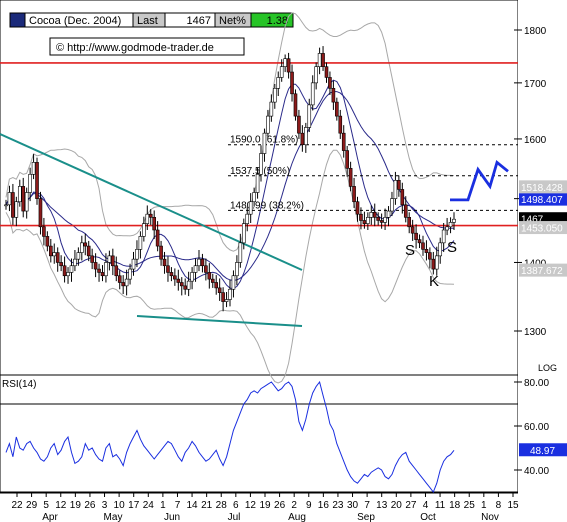  Describe the element at coordinates (426, 505) in the screenshot. I see `x-day-label: 4` at that location.